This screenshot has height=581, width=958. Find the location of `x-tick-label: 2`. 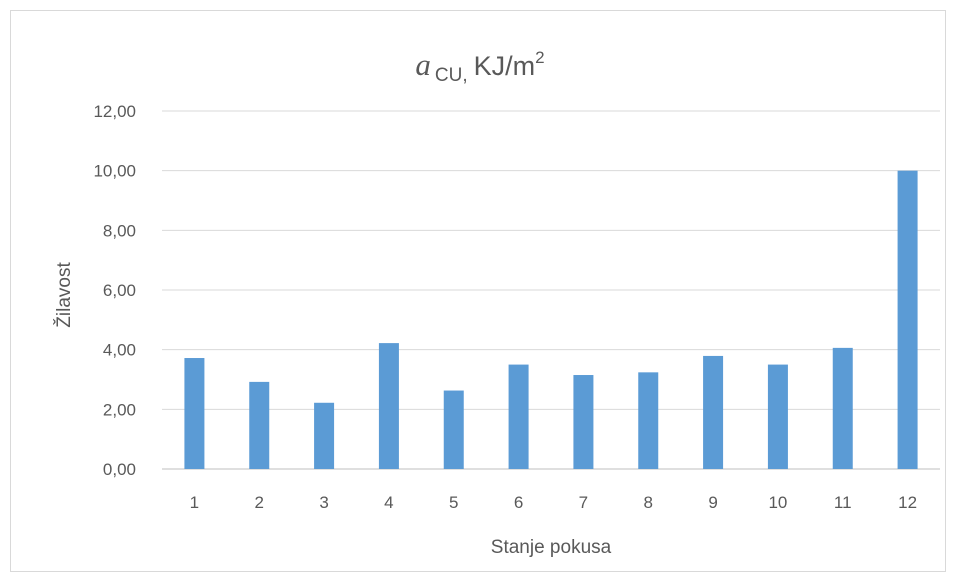

x-tick-label: 2 is located at coordinates (259, 502).